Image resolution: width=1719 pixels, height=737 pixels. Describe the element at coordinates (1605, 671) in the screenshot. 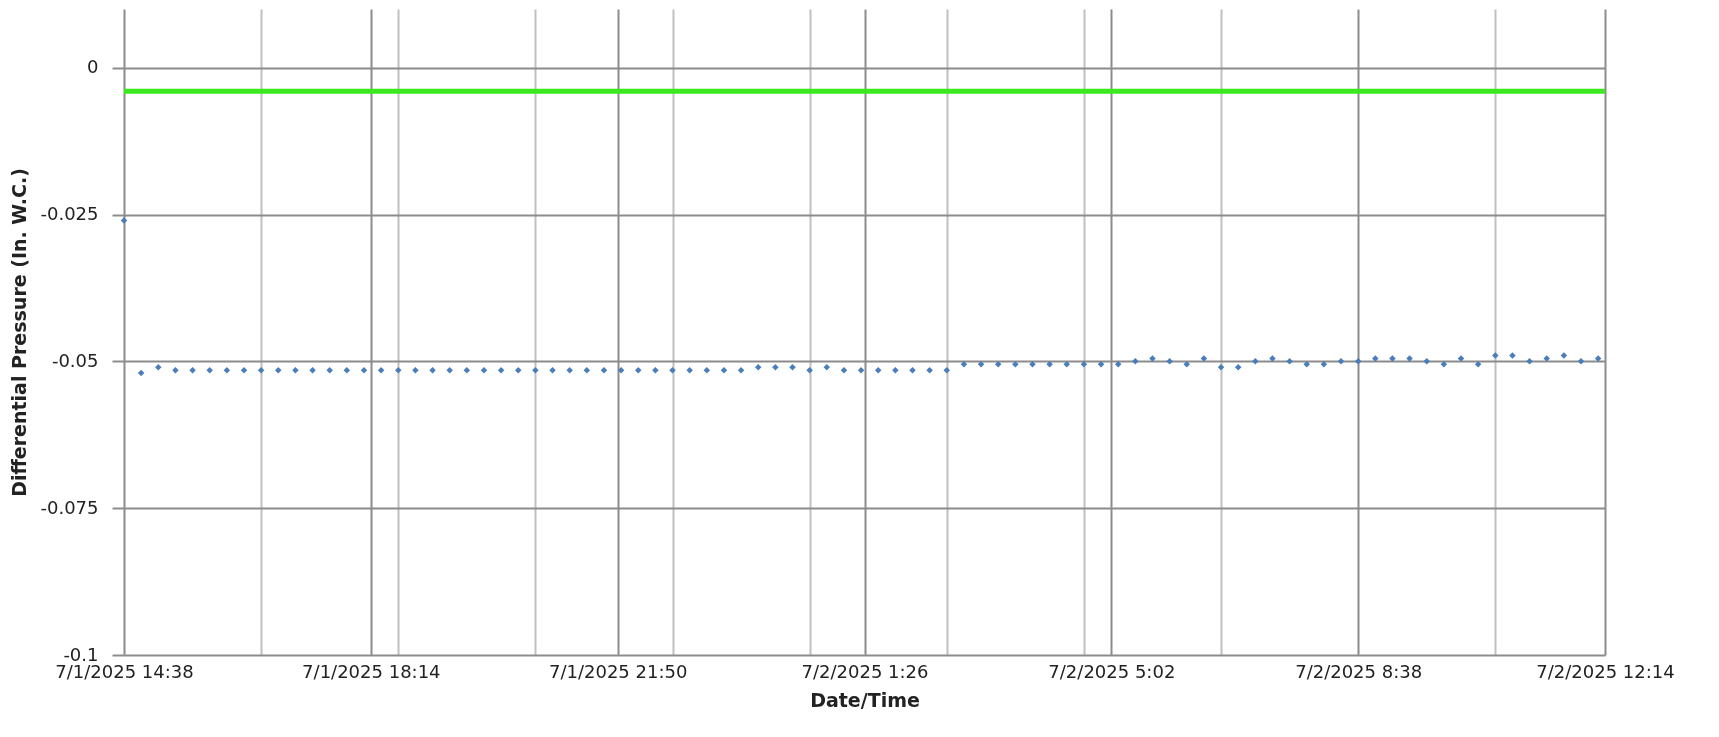

I see `x-tick-label: 7/2/2025 12:14` at that location.